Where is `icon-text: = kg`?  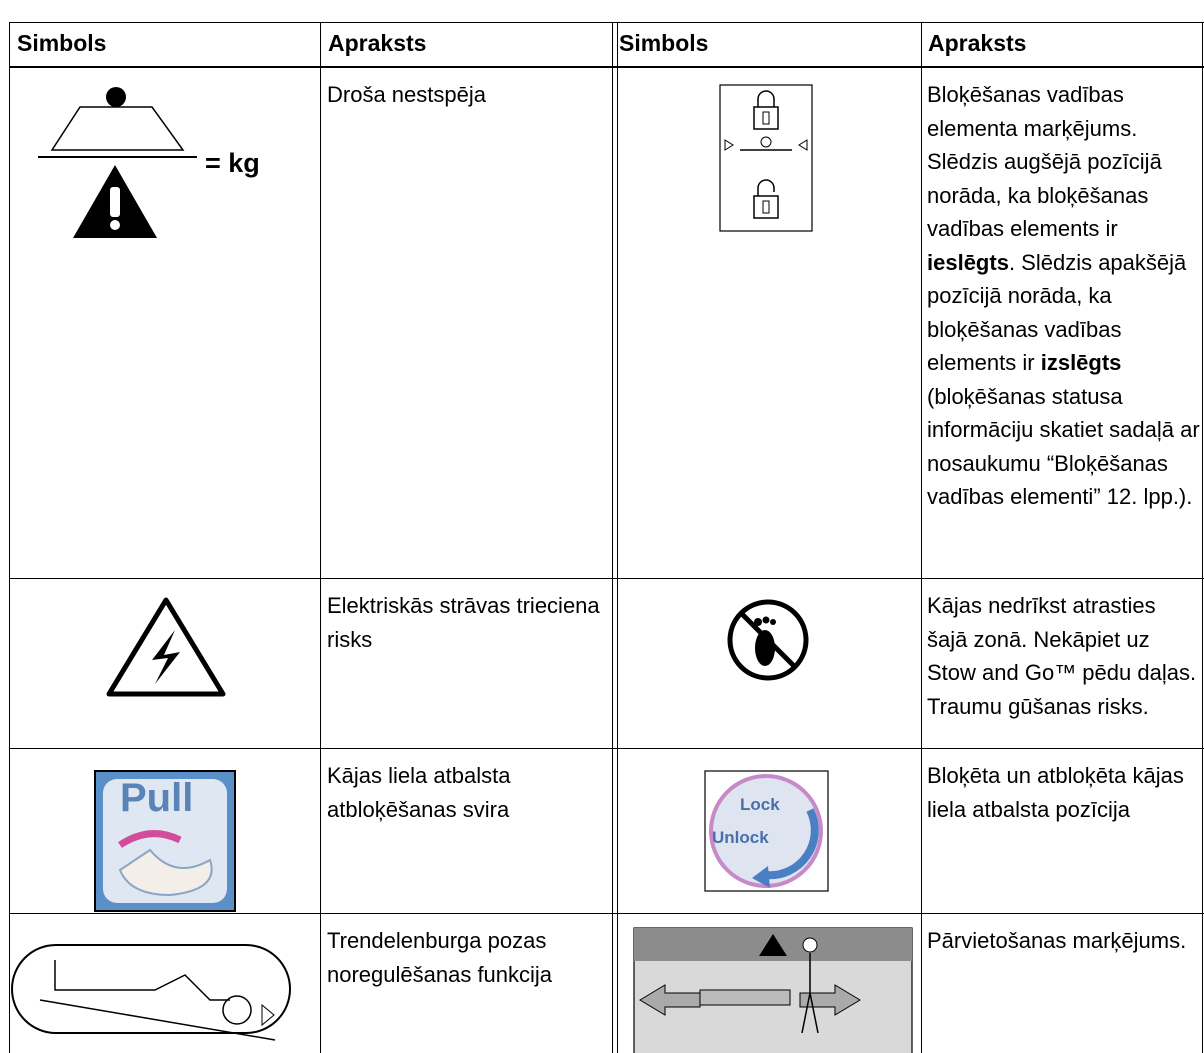
icon-text: = kg is located at coordinates (232, 163).